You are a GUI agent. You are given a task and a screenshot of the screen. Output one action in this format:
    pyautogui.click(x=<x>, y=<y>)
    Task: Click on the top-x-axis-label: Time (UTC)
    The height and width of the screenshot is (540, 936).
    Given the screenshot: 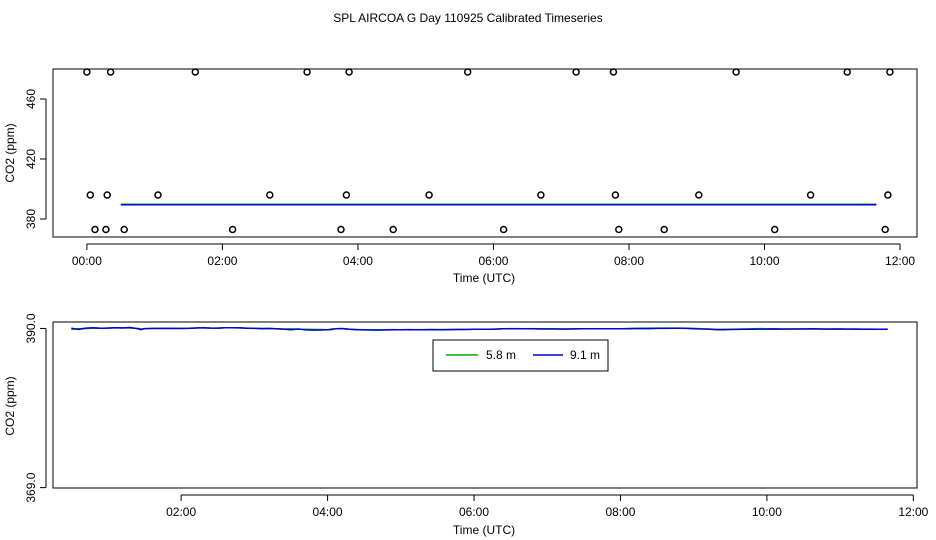 What is the action you would take?
    pyautogui.click(x=484, y=278)
    